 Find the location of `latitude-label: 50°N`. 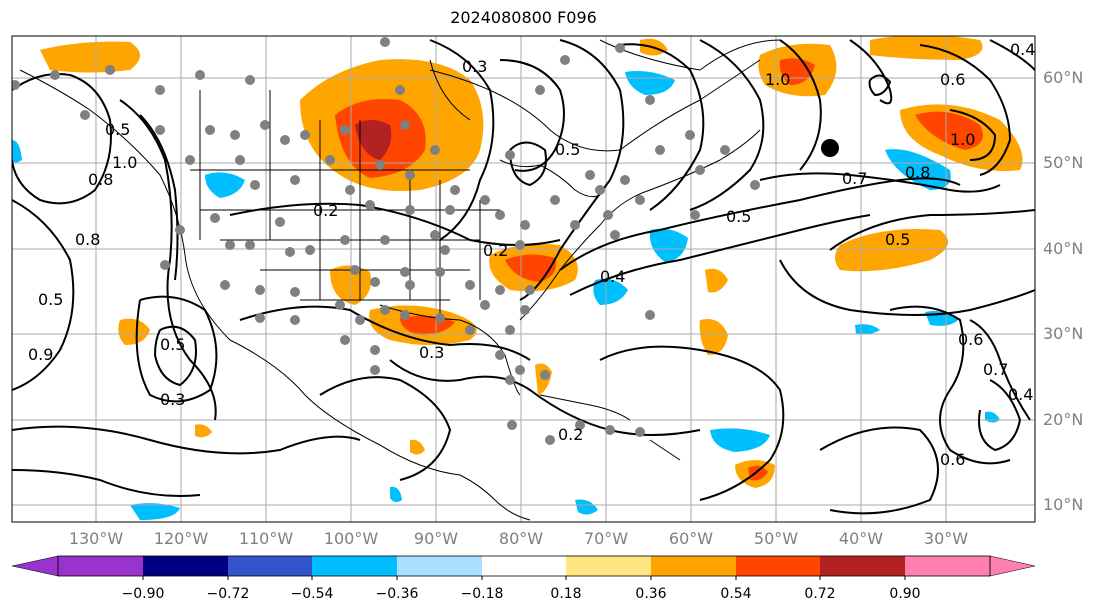

latitude-label: 50°N is located at coordinates (1063, 162).